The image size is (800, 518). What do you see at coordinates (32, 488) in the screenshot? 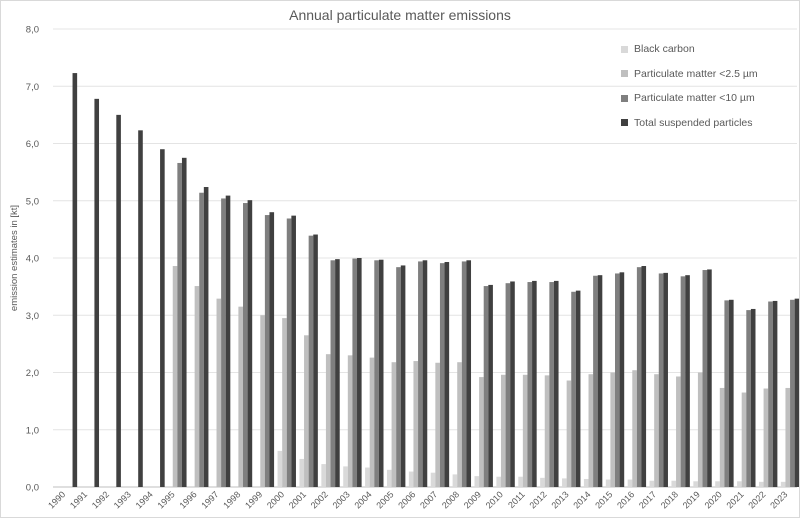
I see `y-tick-label: 0,0` at bounding box center [32, 488].